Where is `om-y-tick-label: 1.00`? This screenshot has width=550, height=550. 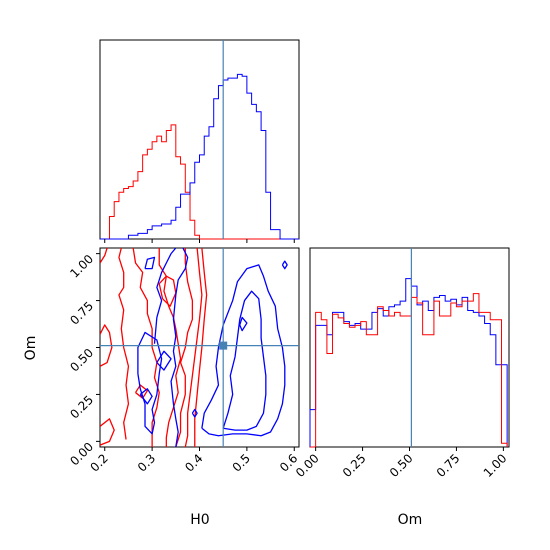
om-y-tick-label: 1.00 is located at coordinates (81, 266).